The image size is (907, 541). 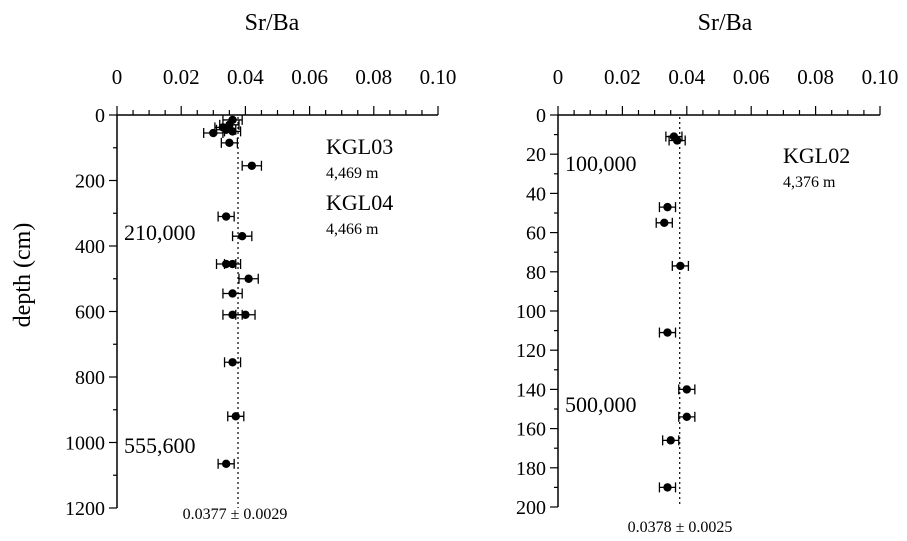 I want to click on y-tick-label: 400, so click(x=90, y=247).